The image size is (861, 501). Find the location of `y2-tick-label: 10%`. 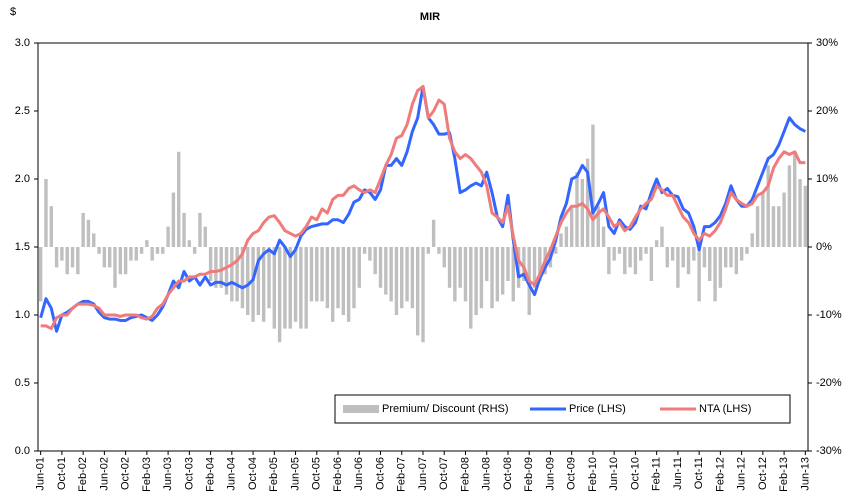

y2-tick-label: 10% is located at coordinates (827, 179).